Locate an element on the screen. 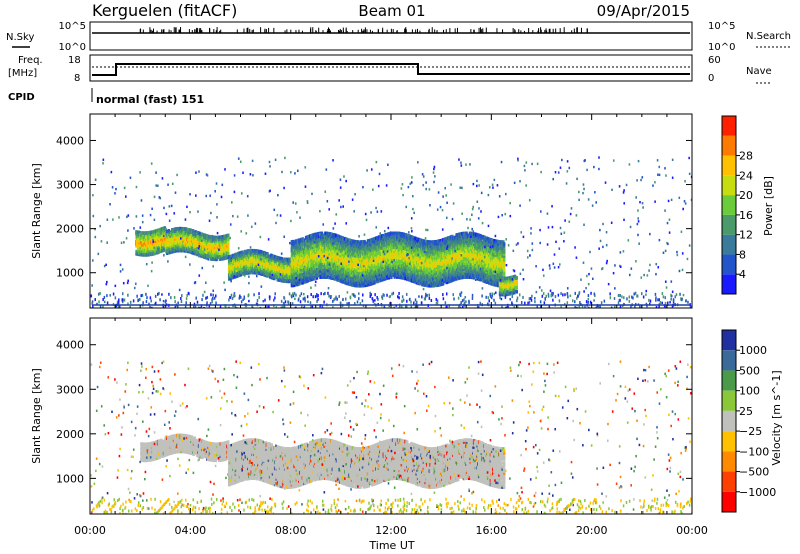  station-title: Kerguelen (fitACF) is located at coordinates (164, 10).